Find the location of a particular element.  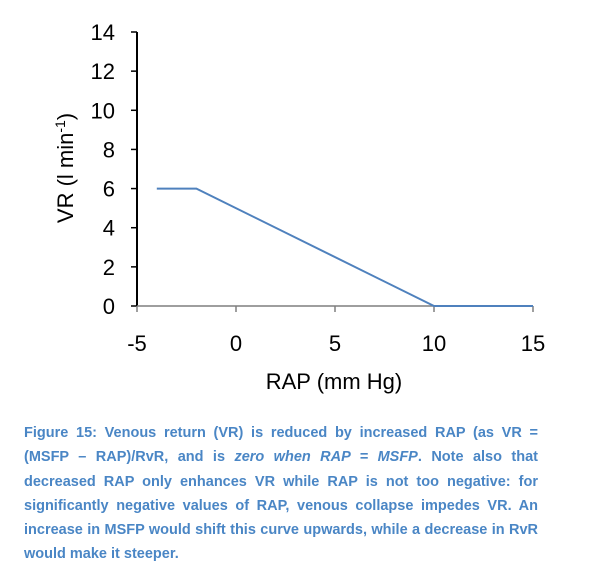

x-tick-label: 10 is located at coordinates (434, 343).